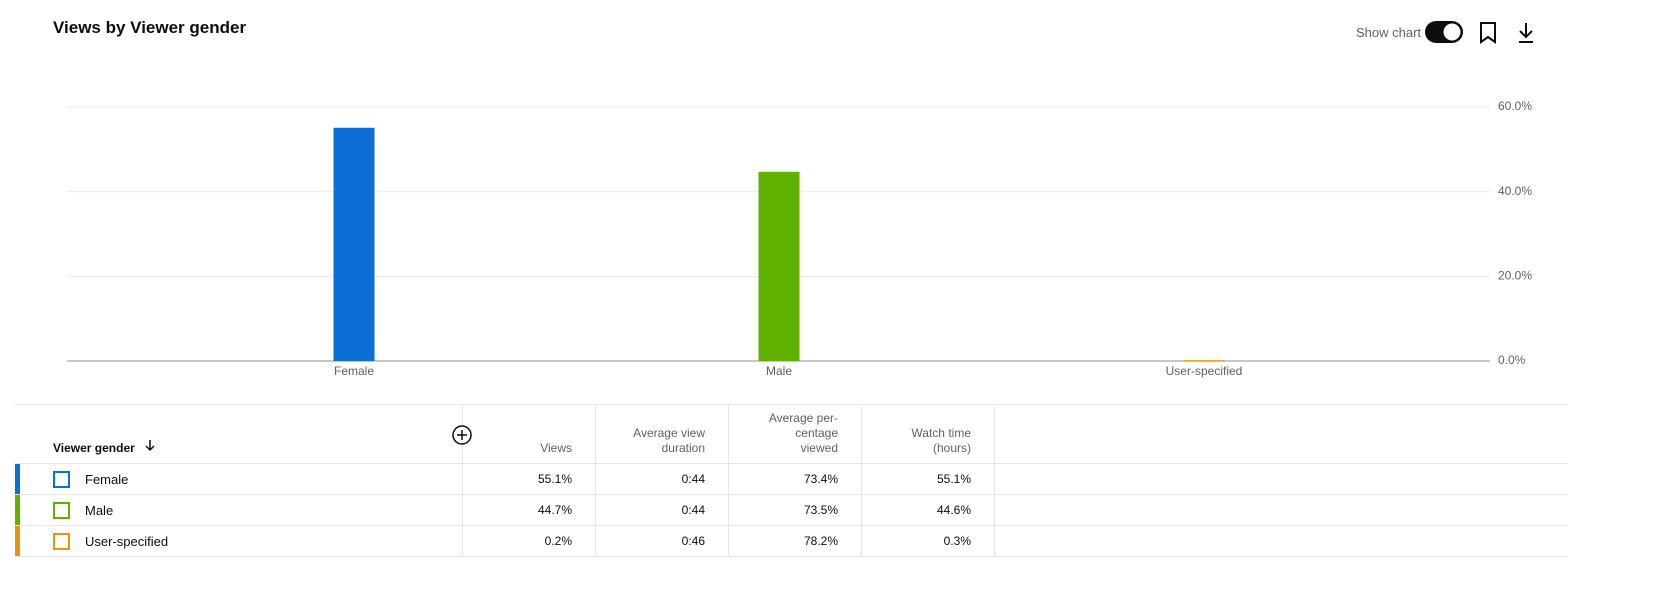 This screenshot has height=606, width=1664. I want to click on header-text: Watch time (hours), so click(916, 441).